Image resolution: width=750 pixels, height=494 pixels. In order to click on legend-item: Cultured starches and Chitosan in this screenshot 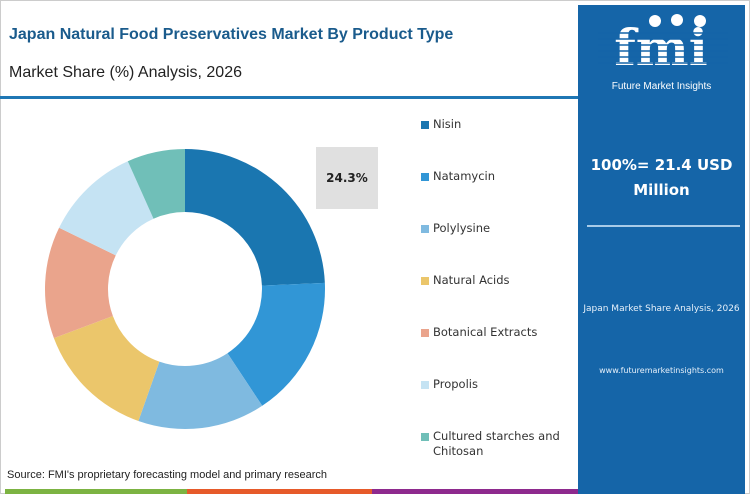, I will do `click(501, 444)`.